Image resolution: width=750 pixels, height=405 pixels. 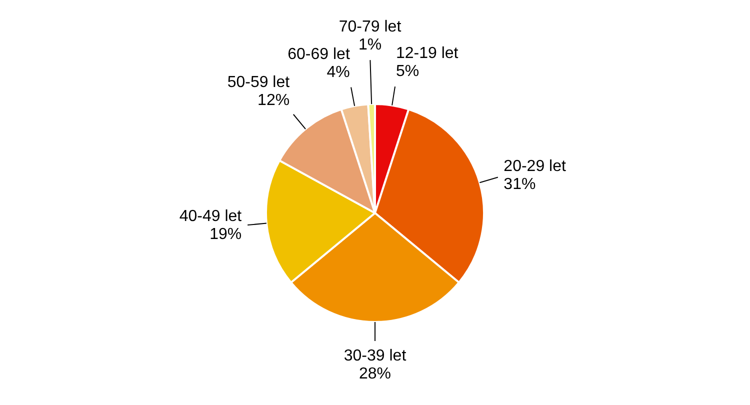 What do you see at coordinates (370, 45) in the screenshot?
I see `data-label: 1%` at bounding box center [370, 45].